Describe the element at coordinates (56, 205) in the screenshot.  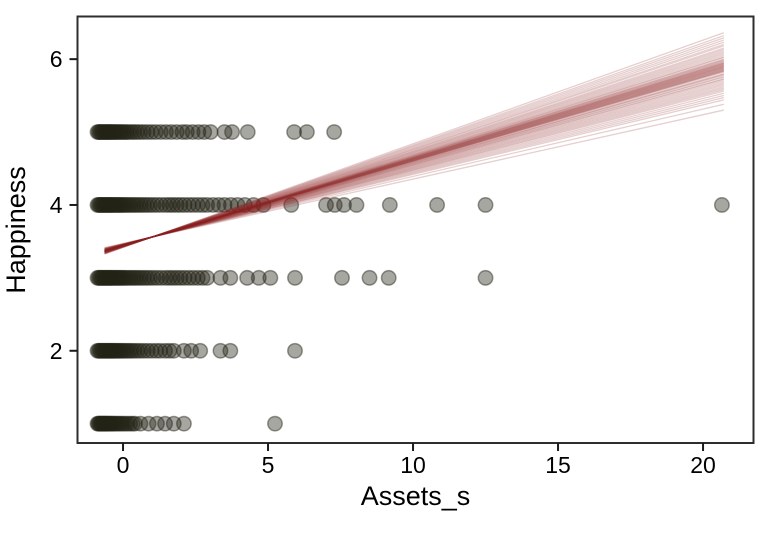
I see `y-tick-label: 4` at that location.